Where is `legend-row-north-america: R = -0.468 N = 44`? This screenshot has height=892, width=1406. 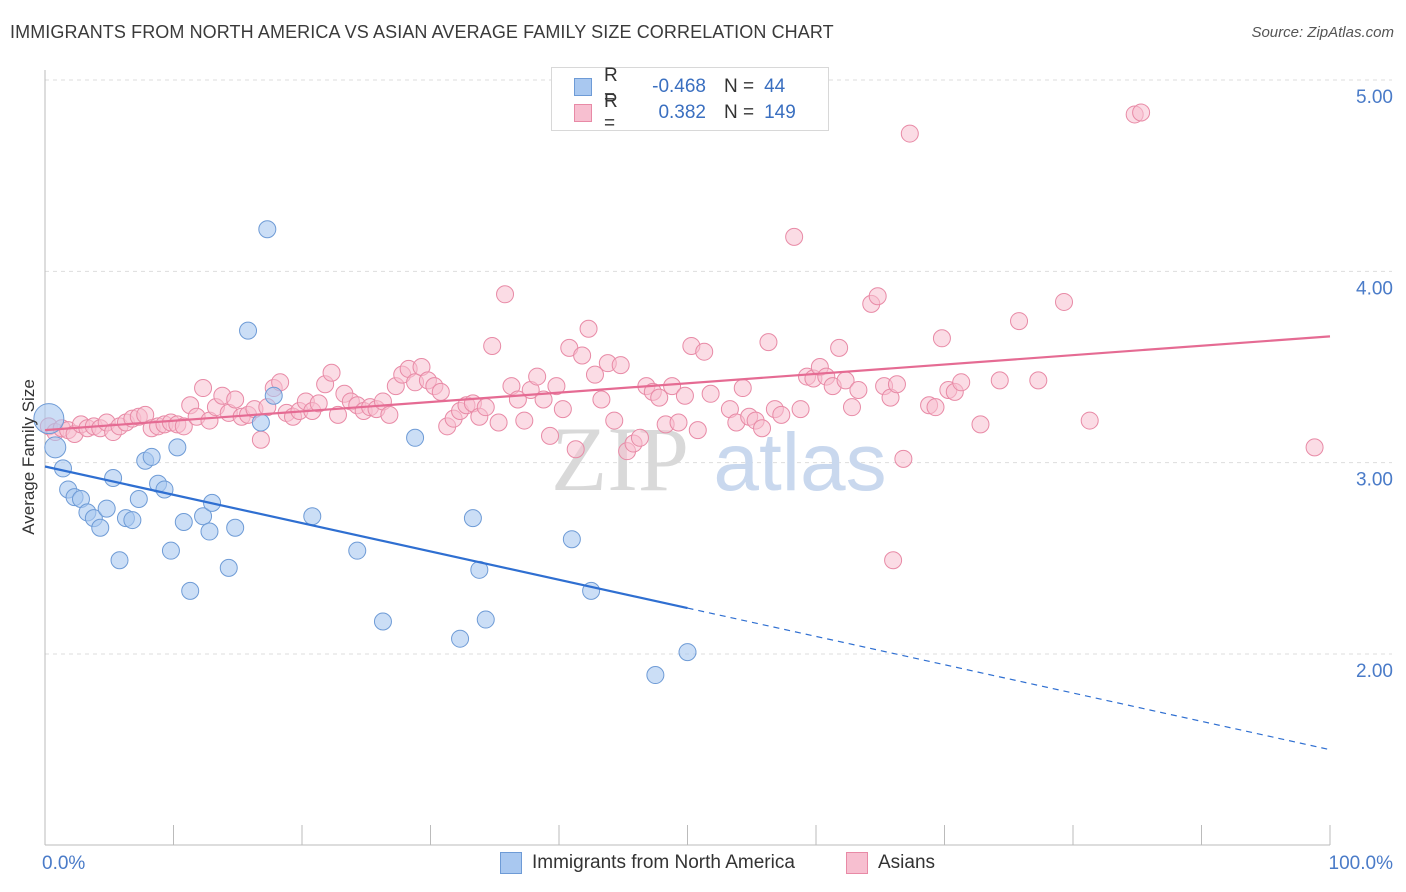 legend-row-north-america: R = -0.468 N = 44 is located at coordinates (680, 86).